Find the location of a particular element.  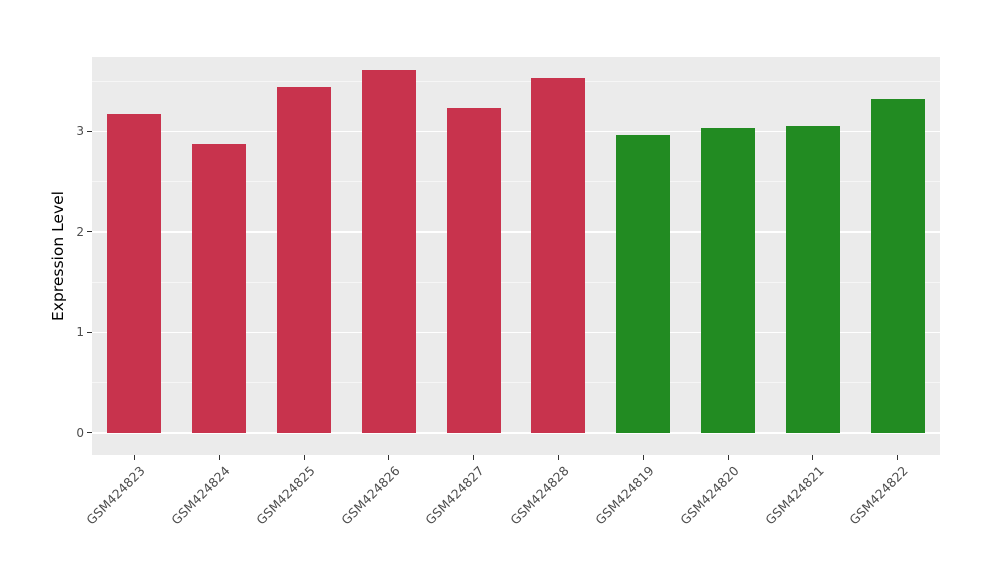

x-tick-label: GSM424824 is located at coordinates (200, 495).